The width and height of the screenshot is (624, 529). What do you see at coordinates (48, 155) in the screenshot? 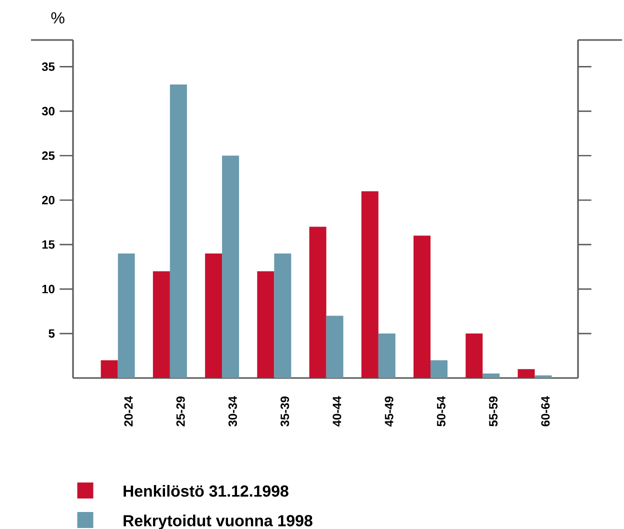
I see `y-tick-label: 25` at bounding box center [48, 155].